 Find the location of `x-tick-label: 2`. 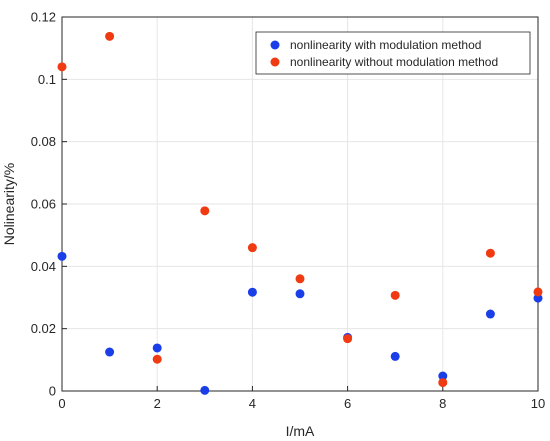

x-tick-label: 2 is located at coordinates (157, 403).